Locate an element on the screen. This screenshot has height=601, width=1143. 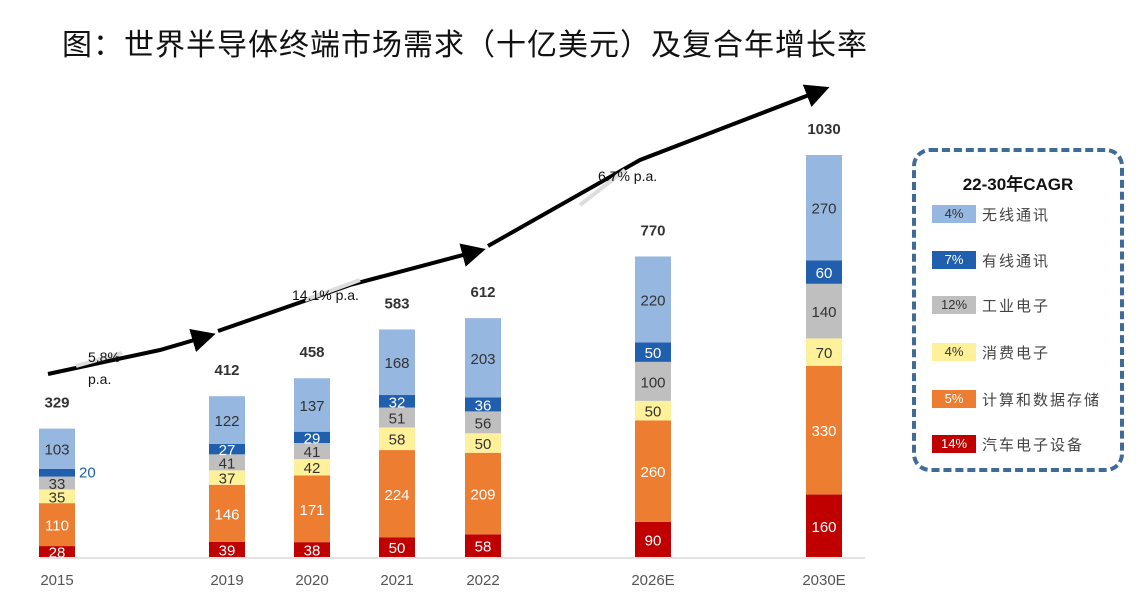
segment-label: 100 is located at coordinates (652, 382).